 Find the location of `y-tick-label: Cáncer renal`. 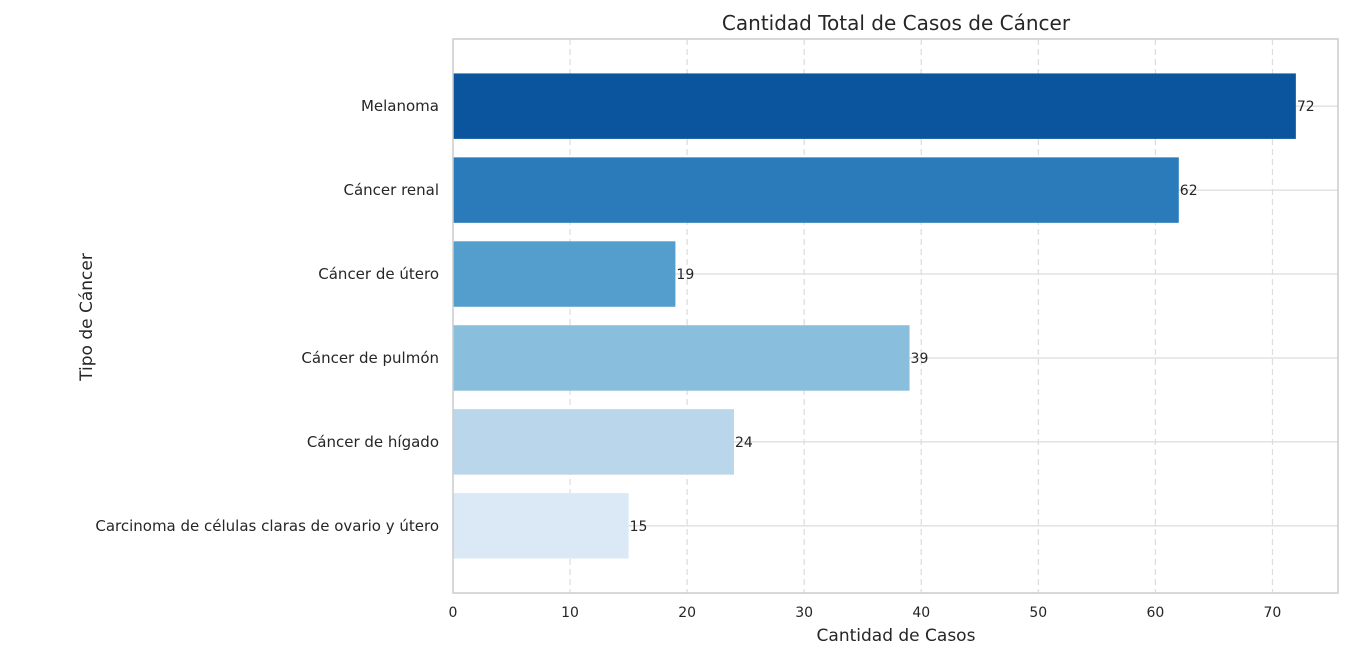

y-tick-label: Cáncer renal is located at coordinates (391, 190).